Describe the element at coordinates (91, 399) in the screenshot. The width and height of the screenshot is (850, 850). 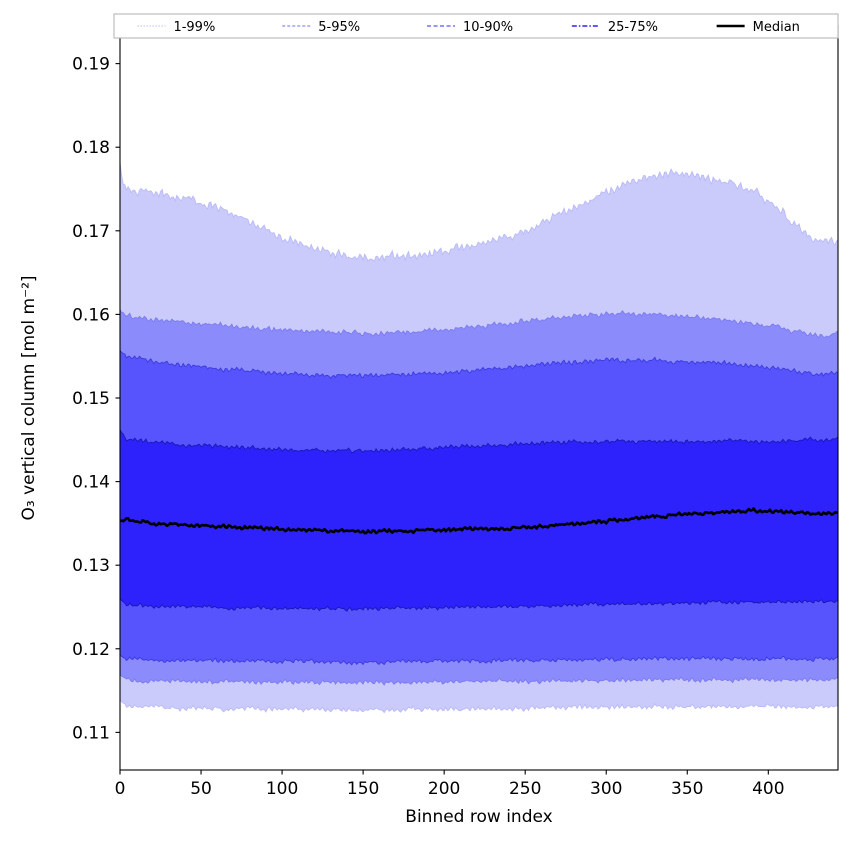
I see `y-tick-label: 0.15` at that location.